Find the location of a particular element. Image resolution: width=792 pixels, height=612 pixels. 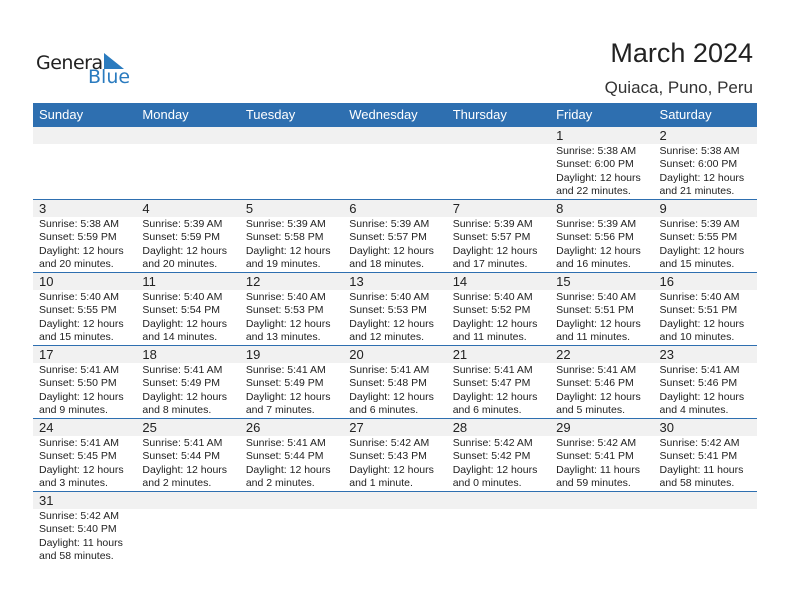

sunset-text: Sunset: 5:51 PM is located at coordinates (595, 310).